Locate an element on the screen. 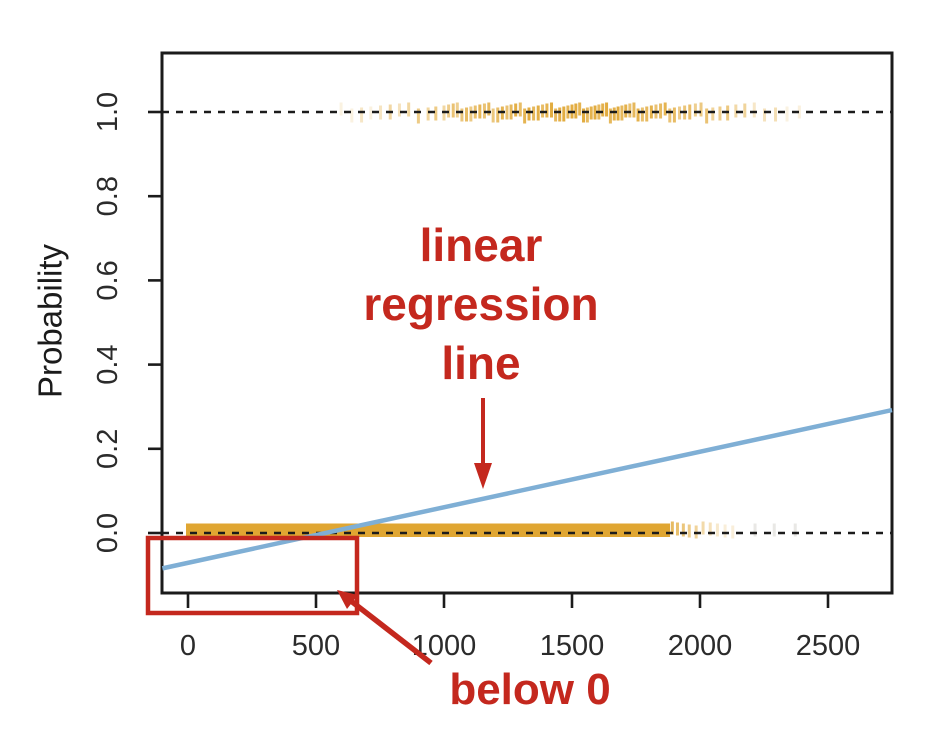 This screenshot has width=934, height=741. x-axis-tick-label: 0 is located at coordinates (188, 646).